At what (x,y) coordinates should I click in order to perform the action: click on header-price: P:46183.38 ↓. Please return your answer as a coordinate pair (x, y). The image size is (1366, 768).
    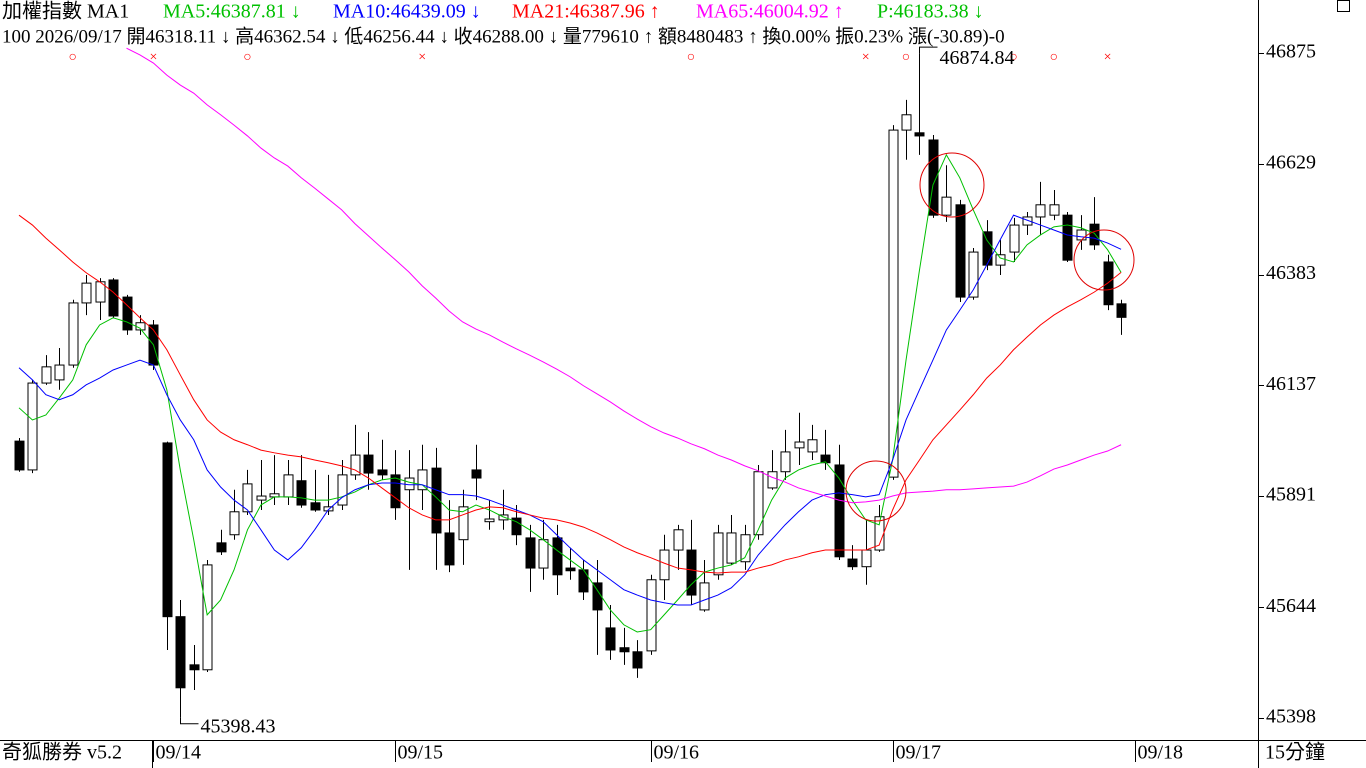
    Looking at the image, I should click on (930, 12).